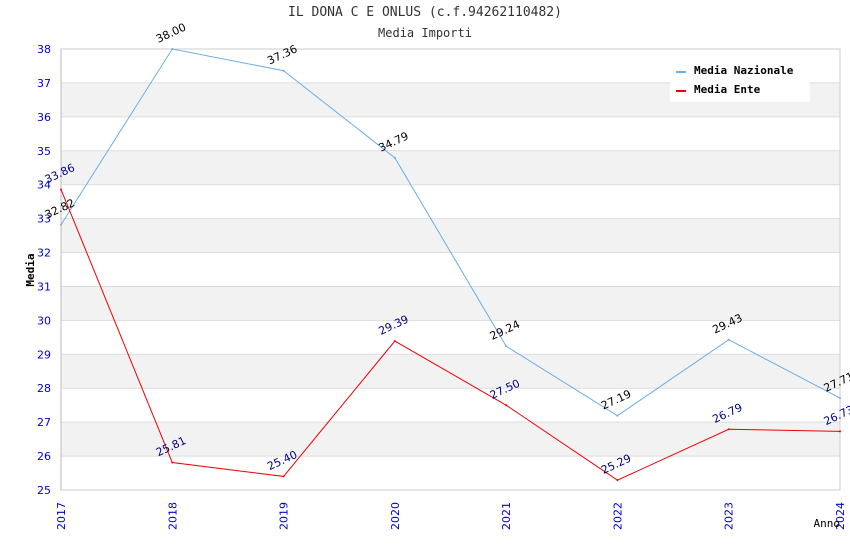  I want to click on y-tick-label: 26, so click(44, 456).